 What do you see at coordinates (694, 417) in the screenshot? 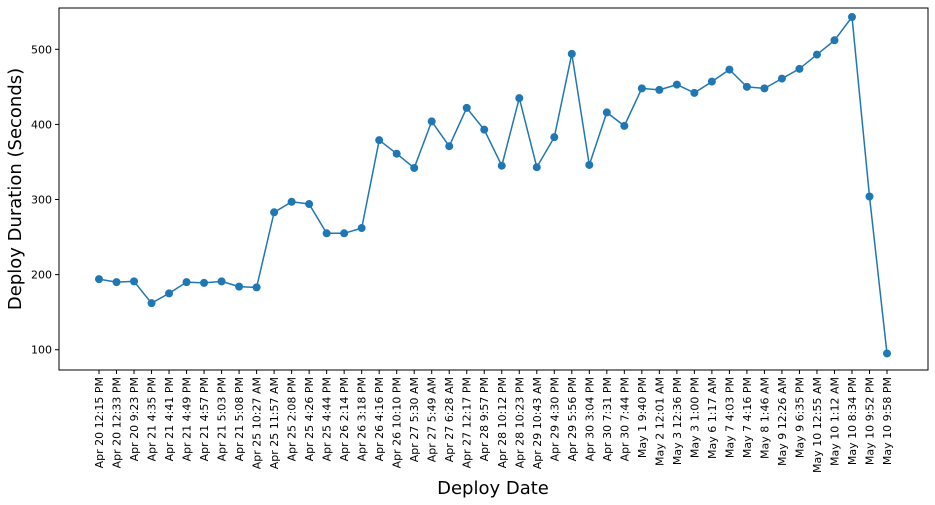
I see `x-tick-label: May 3 1:00 PM` at bounding box center [694, 417].